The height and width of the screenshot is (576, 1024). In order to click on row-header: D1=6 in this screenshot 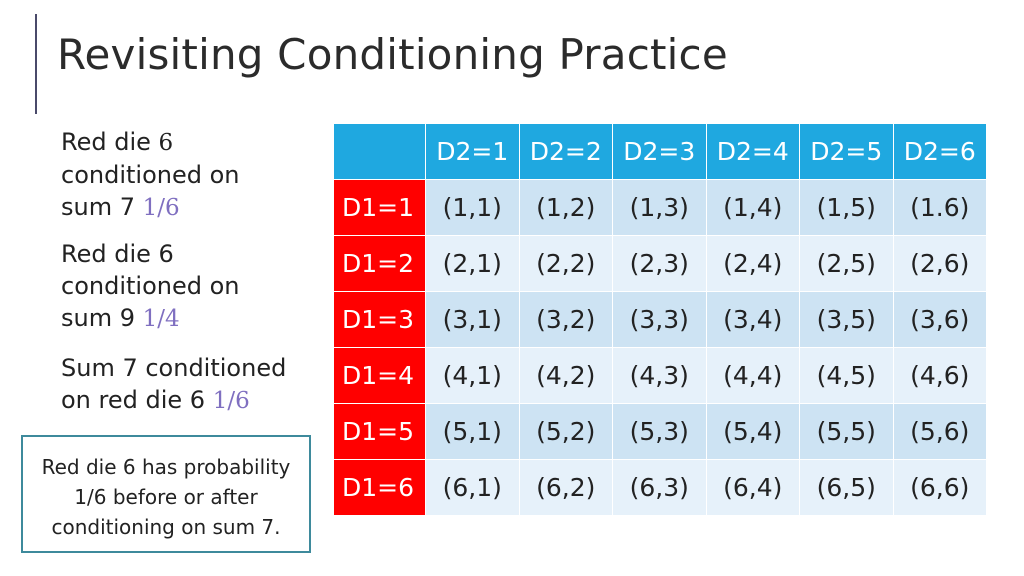, I will do `click(379, 487)`.